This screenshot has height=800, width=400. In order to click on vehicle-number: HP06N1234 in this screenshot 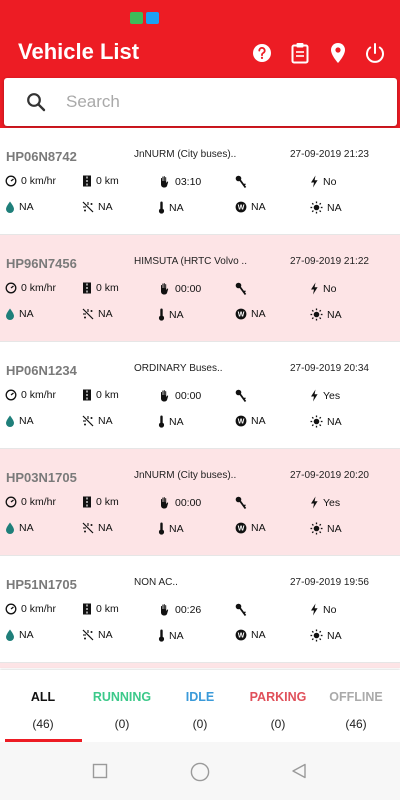, I will do `click(41, 370)`.